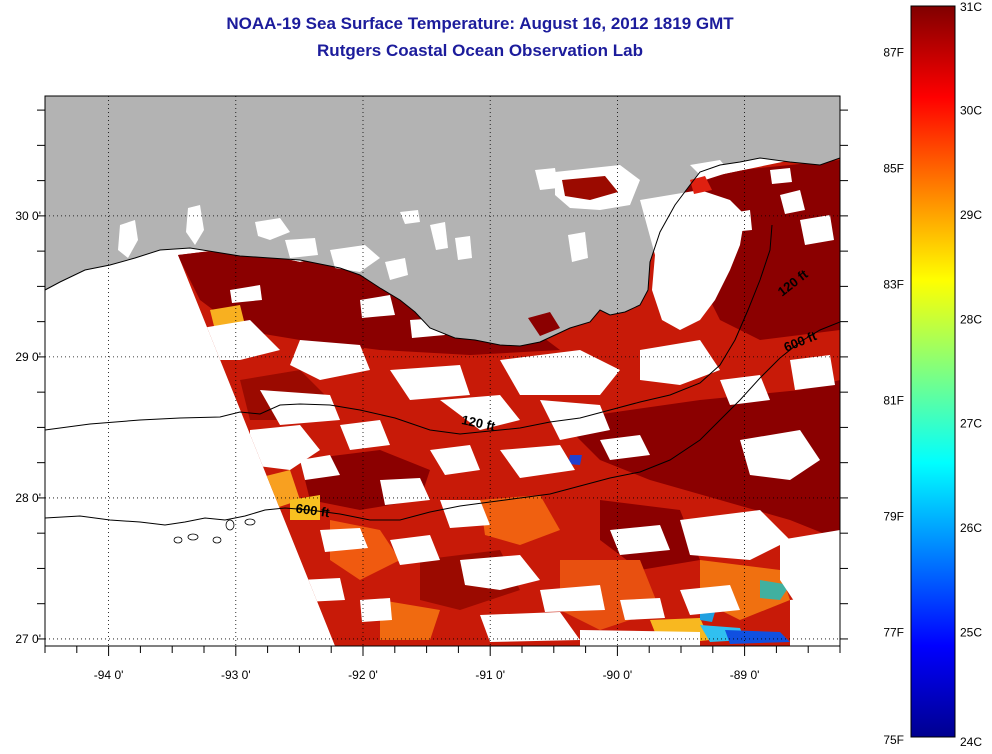  Describe the element at coordinates (971, 319) in the screenshot. I see `colorbar-celsius-label: 28C` at that location.